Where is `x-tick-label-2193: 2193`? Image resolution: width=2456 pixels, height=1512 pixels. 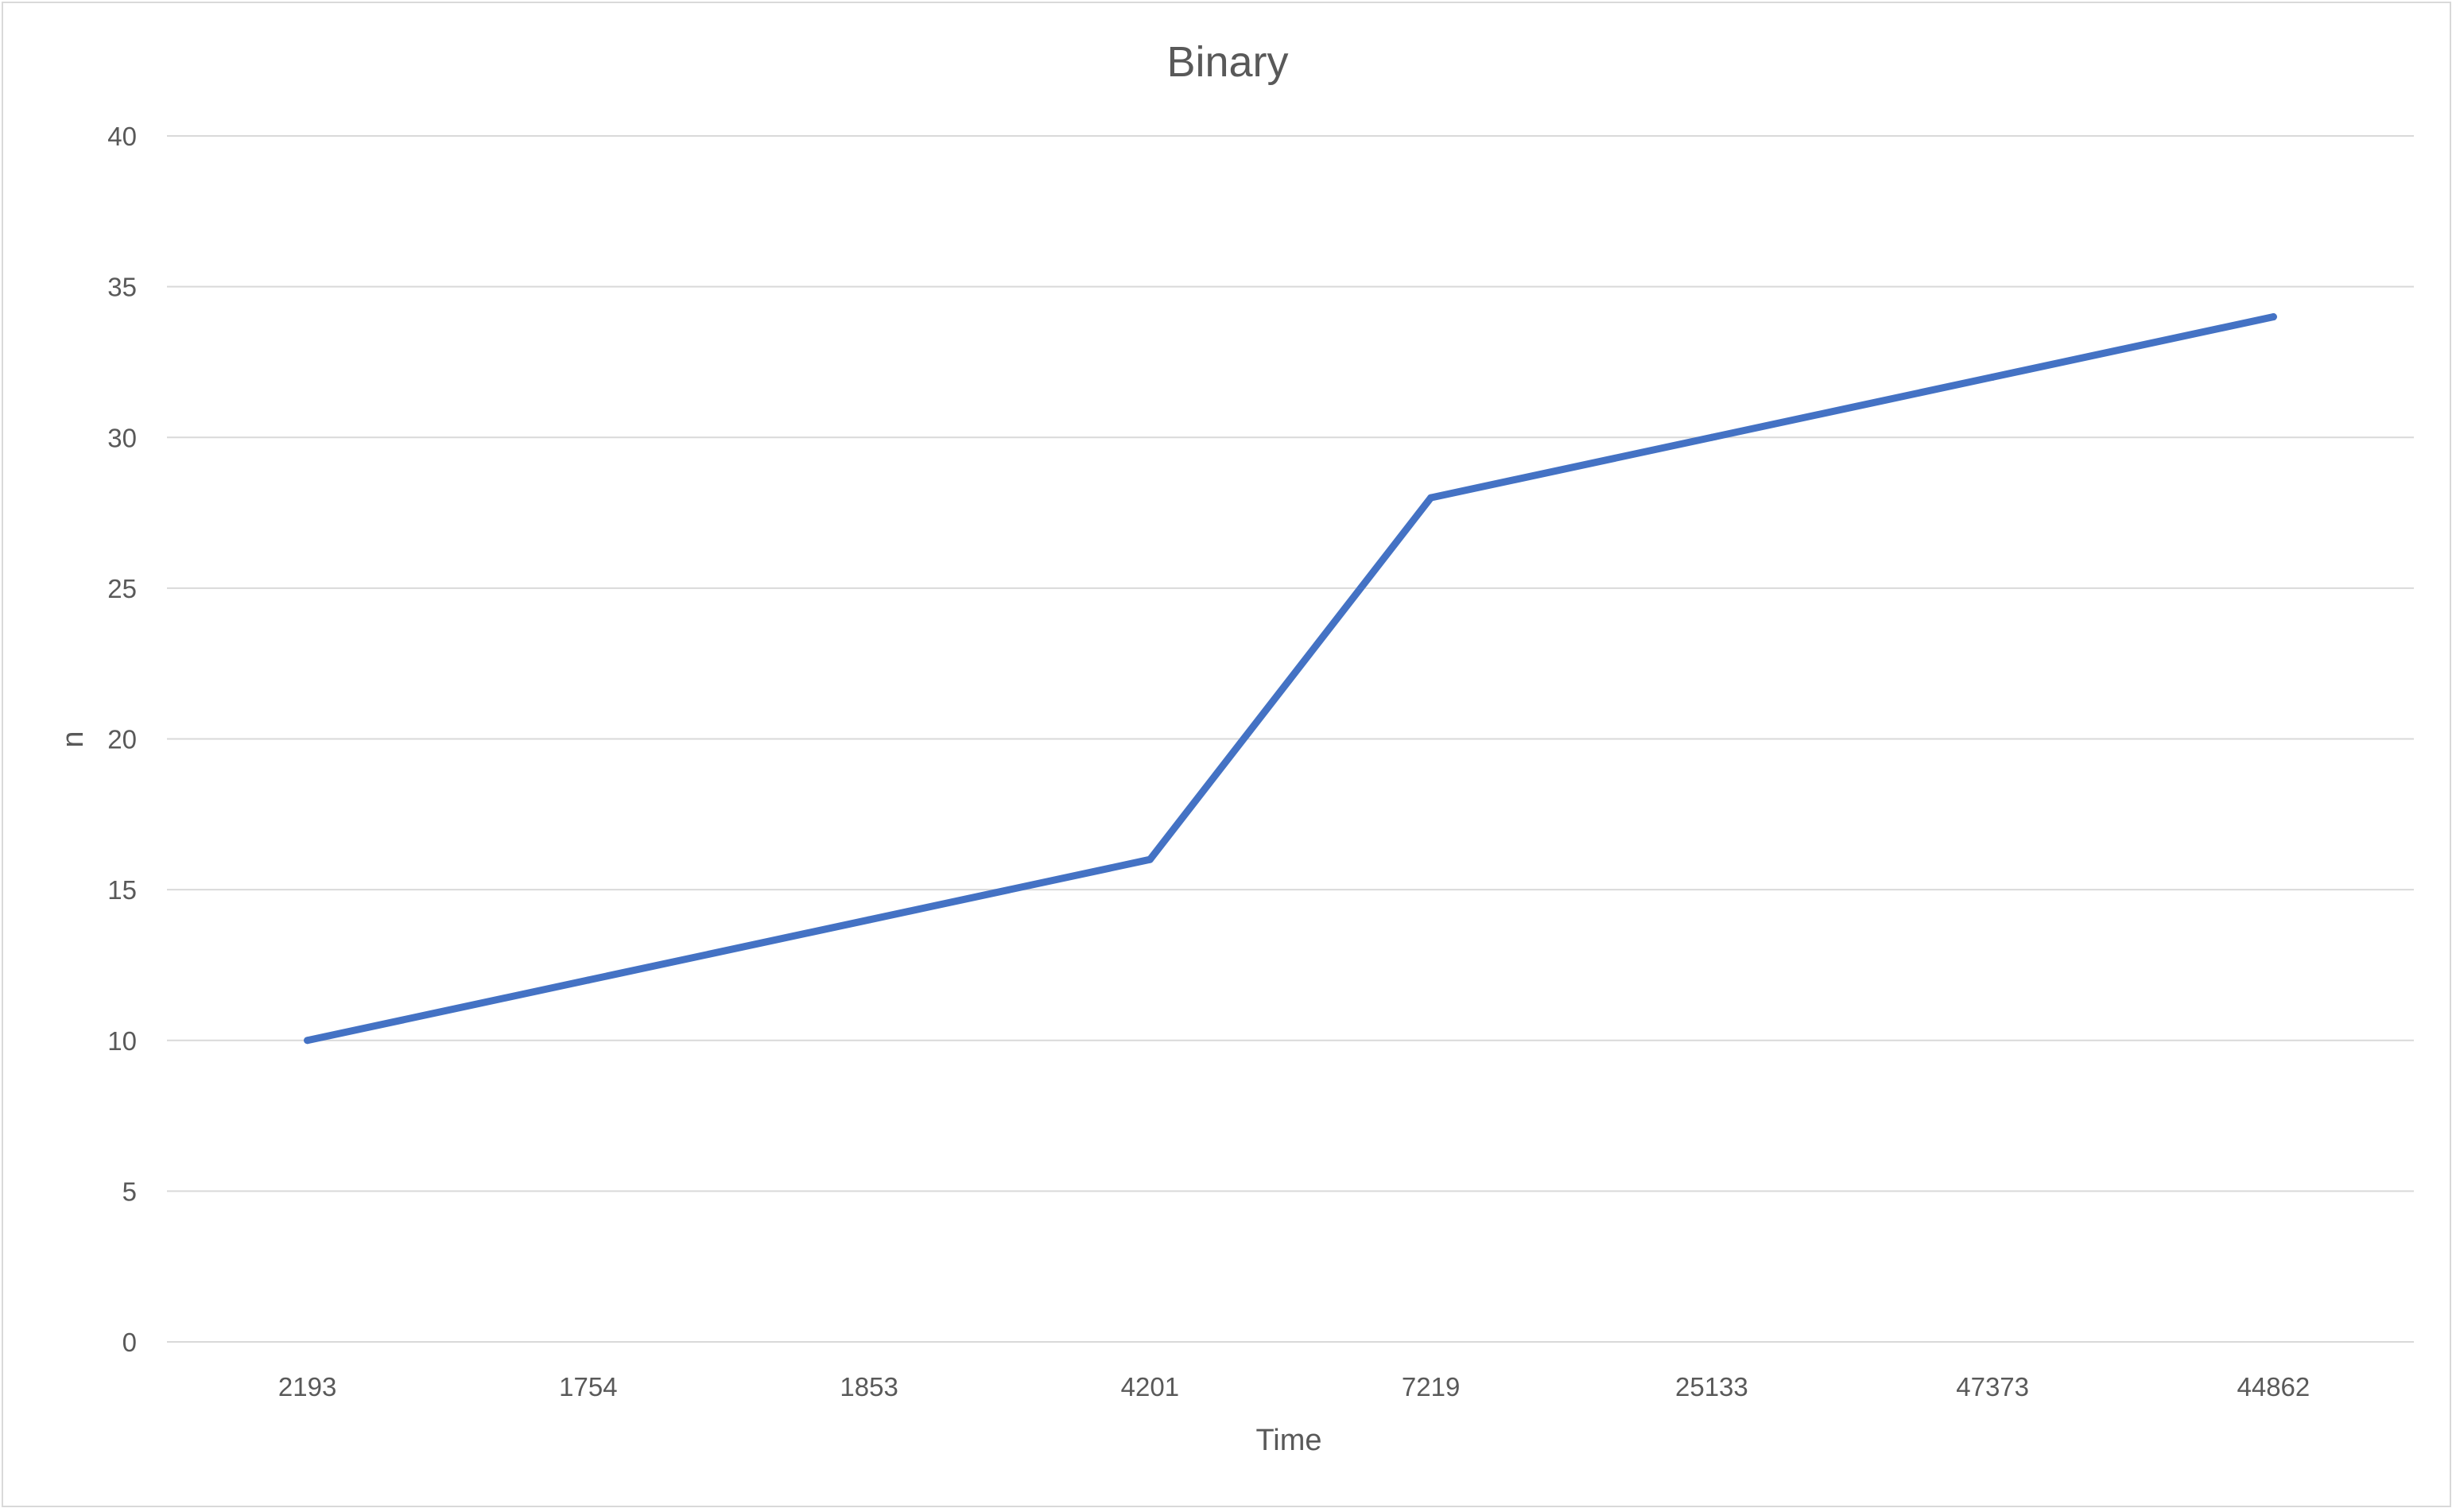 x-tick-label-2193: 2193 is located at coordinates (307, 1387).